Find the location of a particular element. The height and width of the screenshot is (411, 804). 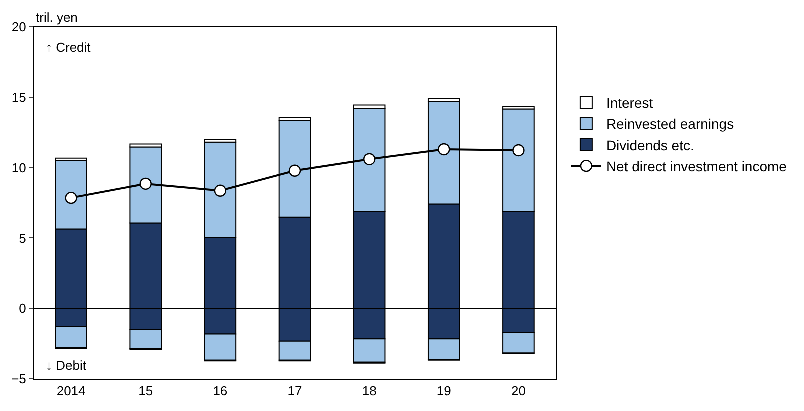

annotation: ↑ Credit is located at coordinates (69, 47).